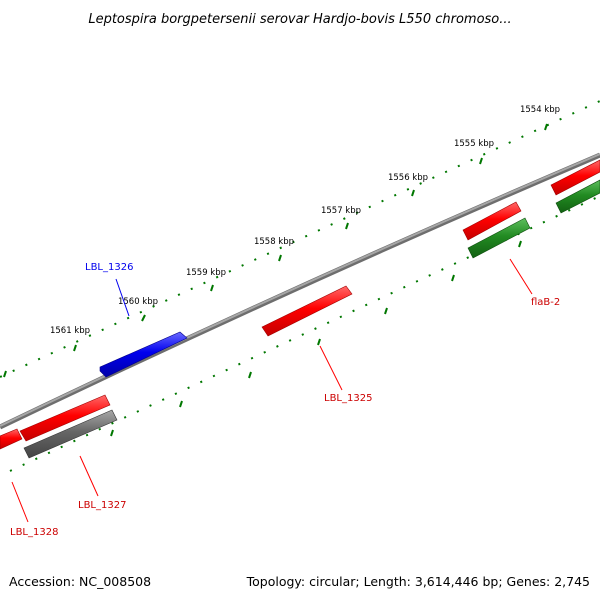 The image size is (600, 600). Describe the element at coordinates (474, 144) in the screenshot. I see `tick-label: 1555 kbp` at that location.